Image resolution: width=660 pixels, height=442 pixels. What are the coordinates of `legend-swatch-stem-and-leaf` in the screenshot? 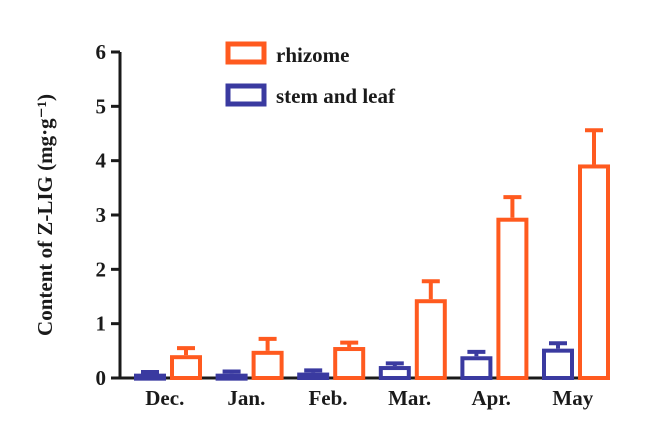 It's located at (246, 95).